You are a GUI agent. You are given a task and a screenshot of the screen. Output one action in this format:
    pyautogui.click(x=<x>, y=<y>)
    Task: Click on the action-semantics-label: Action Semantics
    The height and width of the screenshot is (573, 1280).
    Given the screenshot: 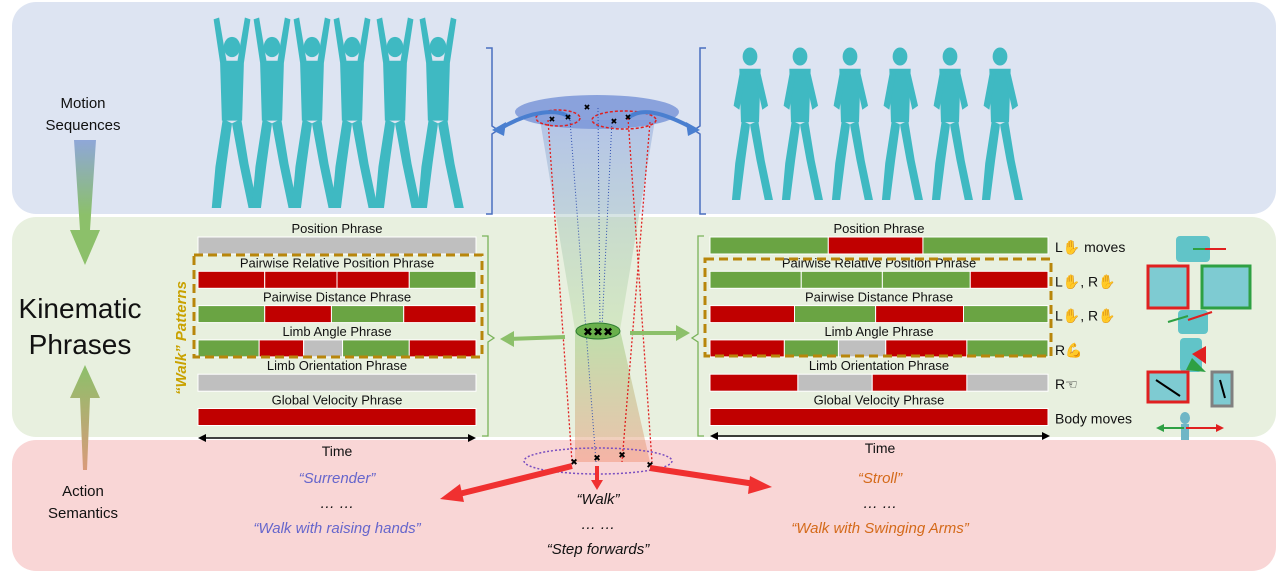 What is the action you would take?
    pyautogui.click(x=83, y=502)
    